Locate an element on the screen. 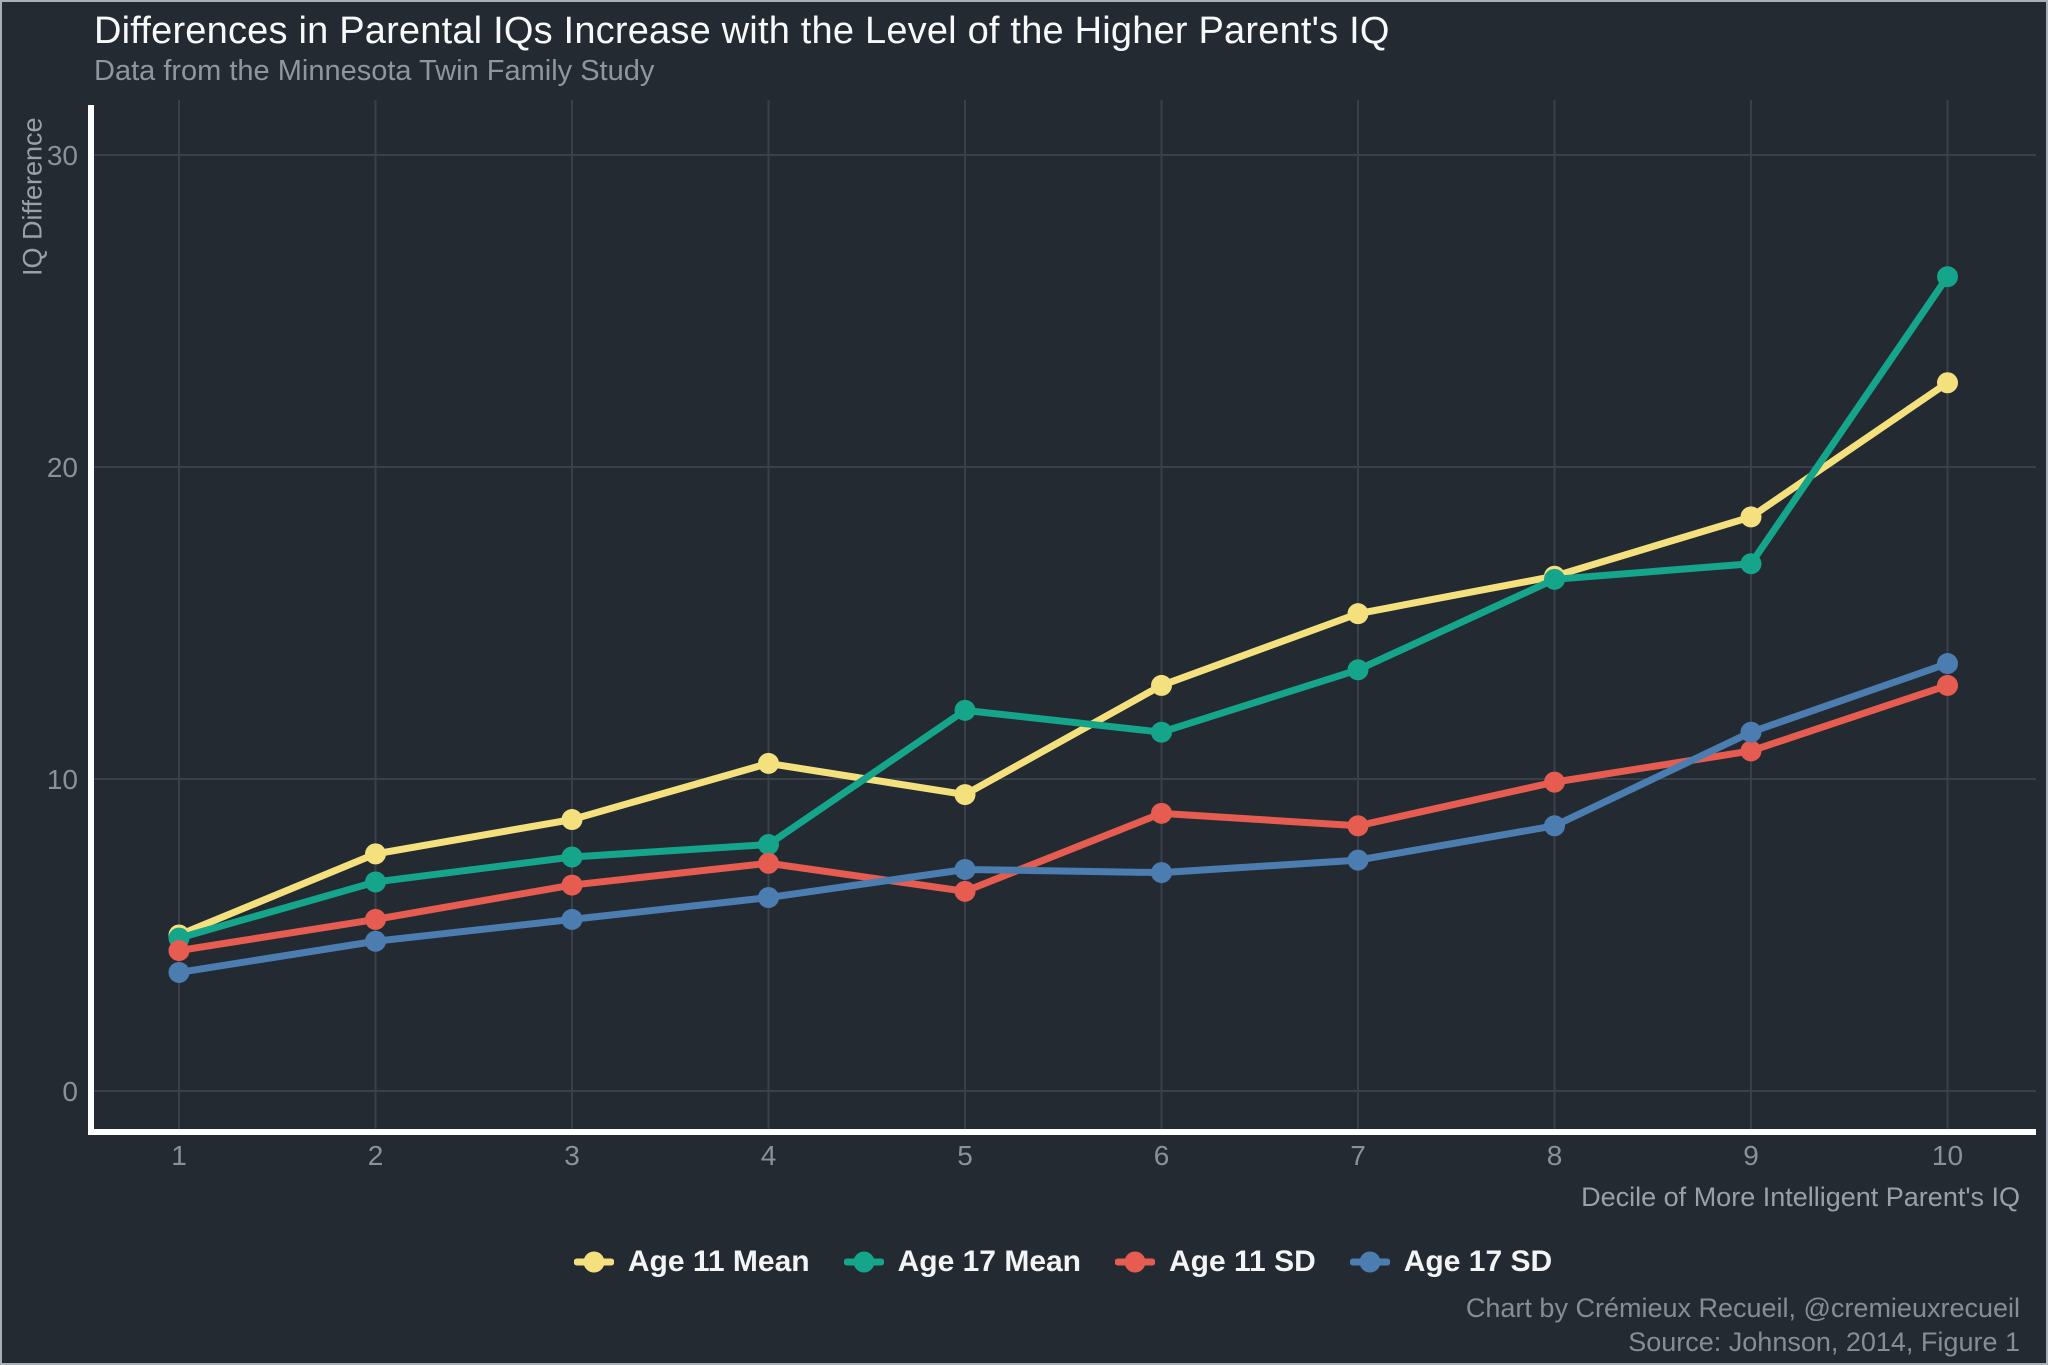  legend-label-age-17-sd: Age 17 SD is located at coordinates (1478, 1261).